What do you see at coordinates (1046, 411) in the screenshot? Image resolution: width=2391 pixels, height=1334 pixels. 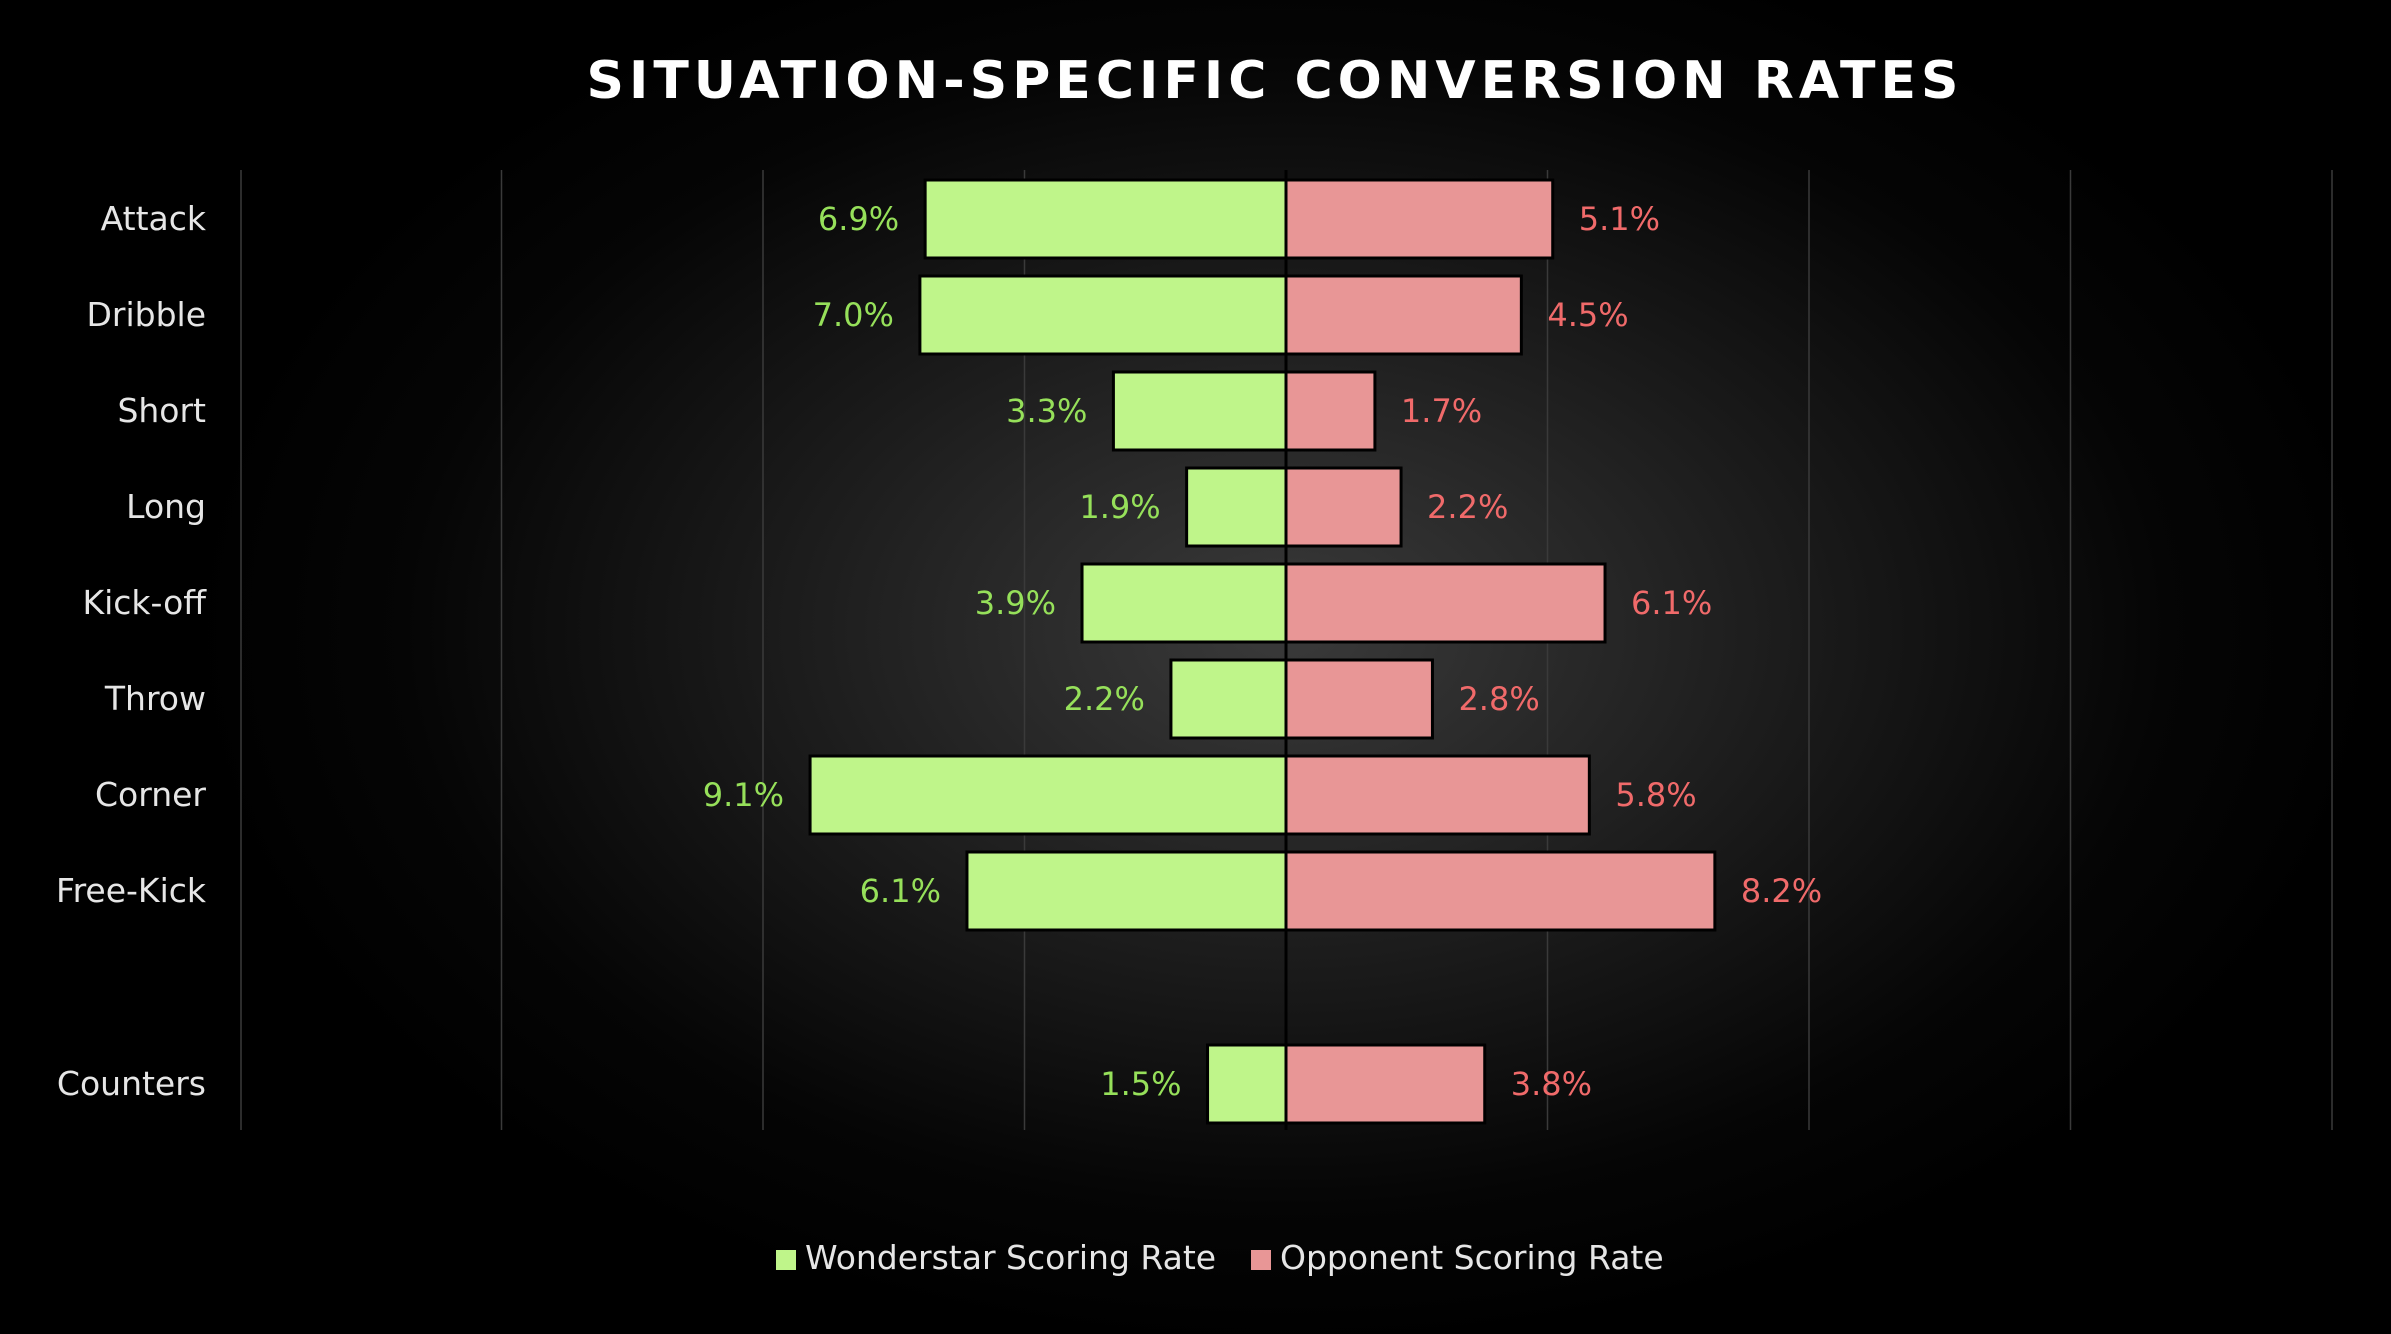 I see `wonderstar-value-label: 3.3%` at bounding box center [1046, 411].